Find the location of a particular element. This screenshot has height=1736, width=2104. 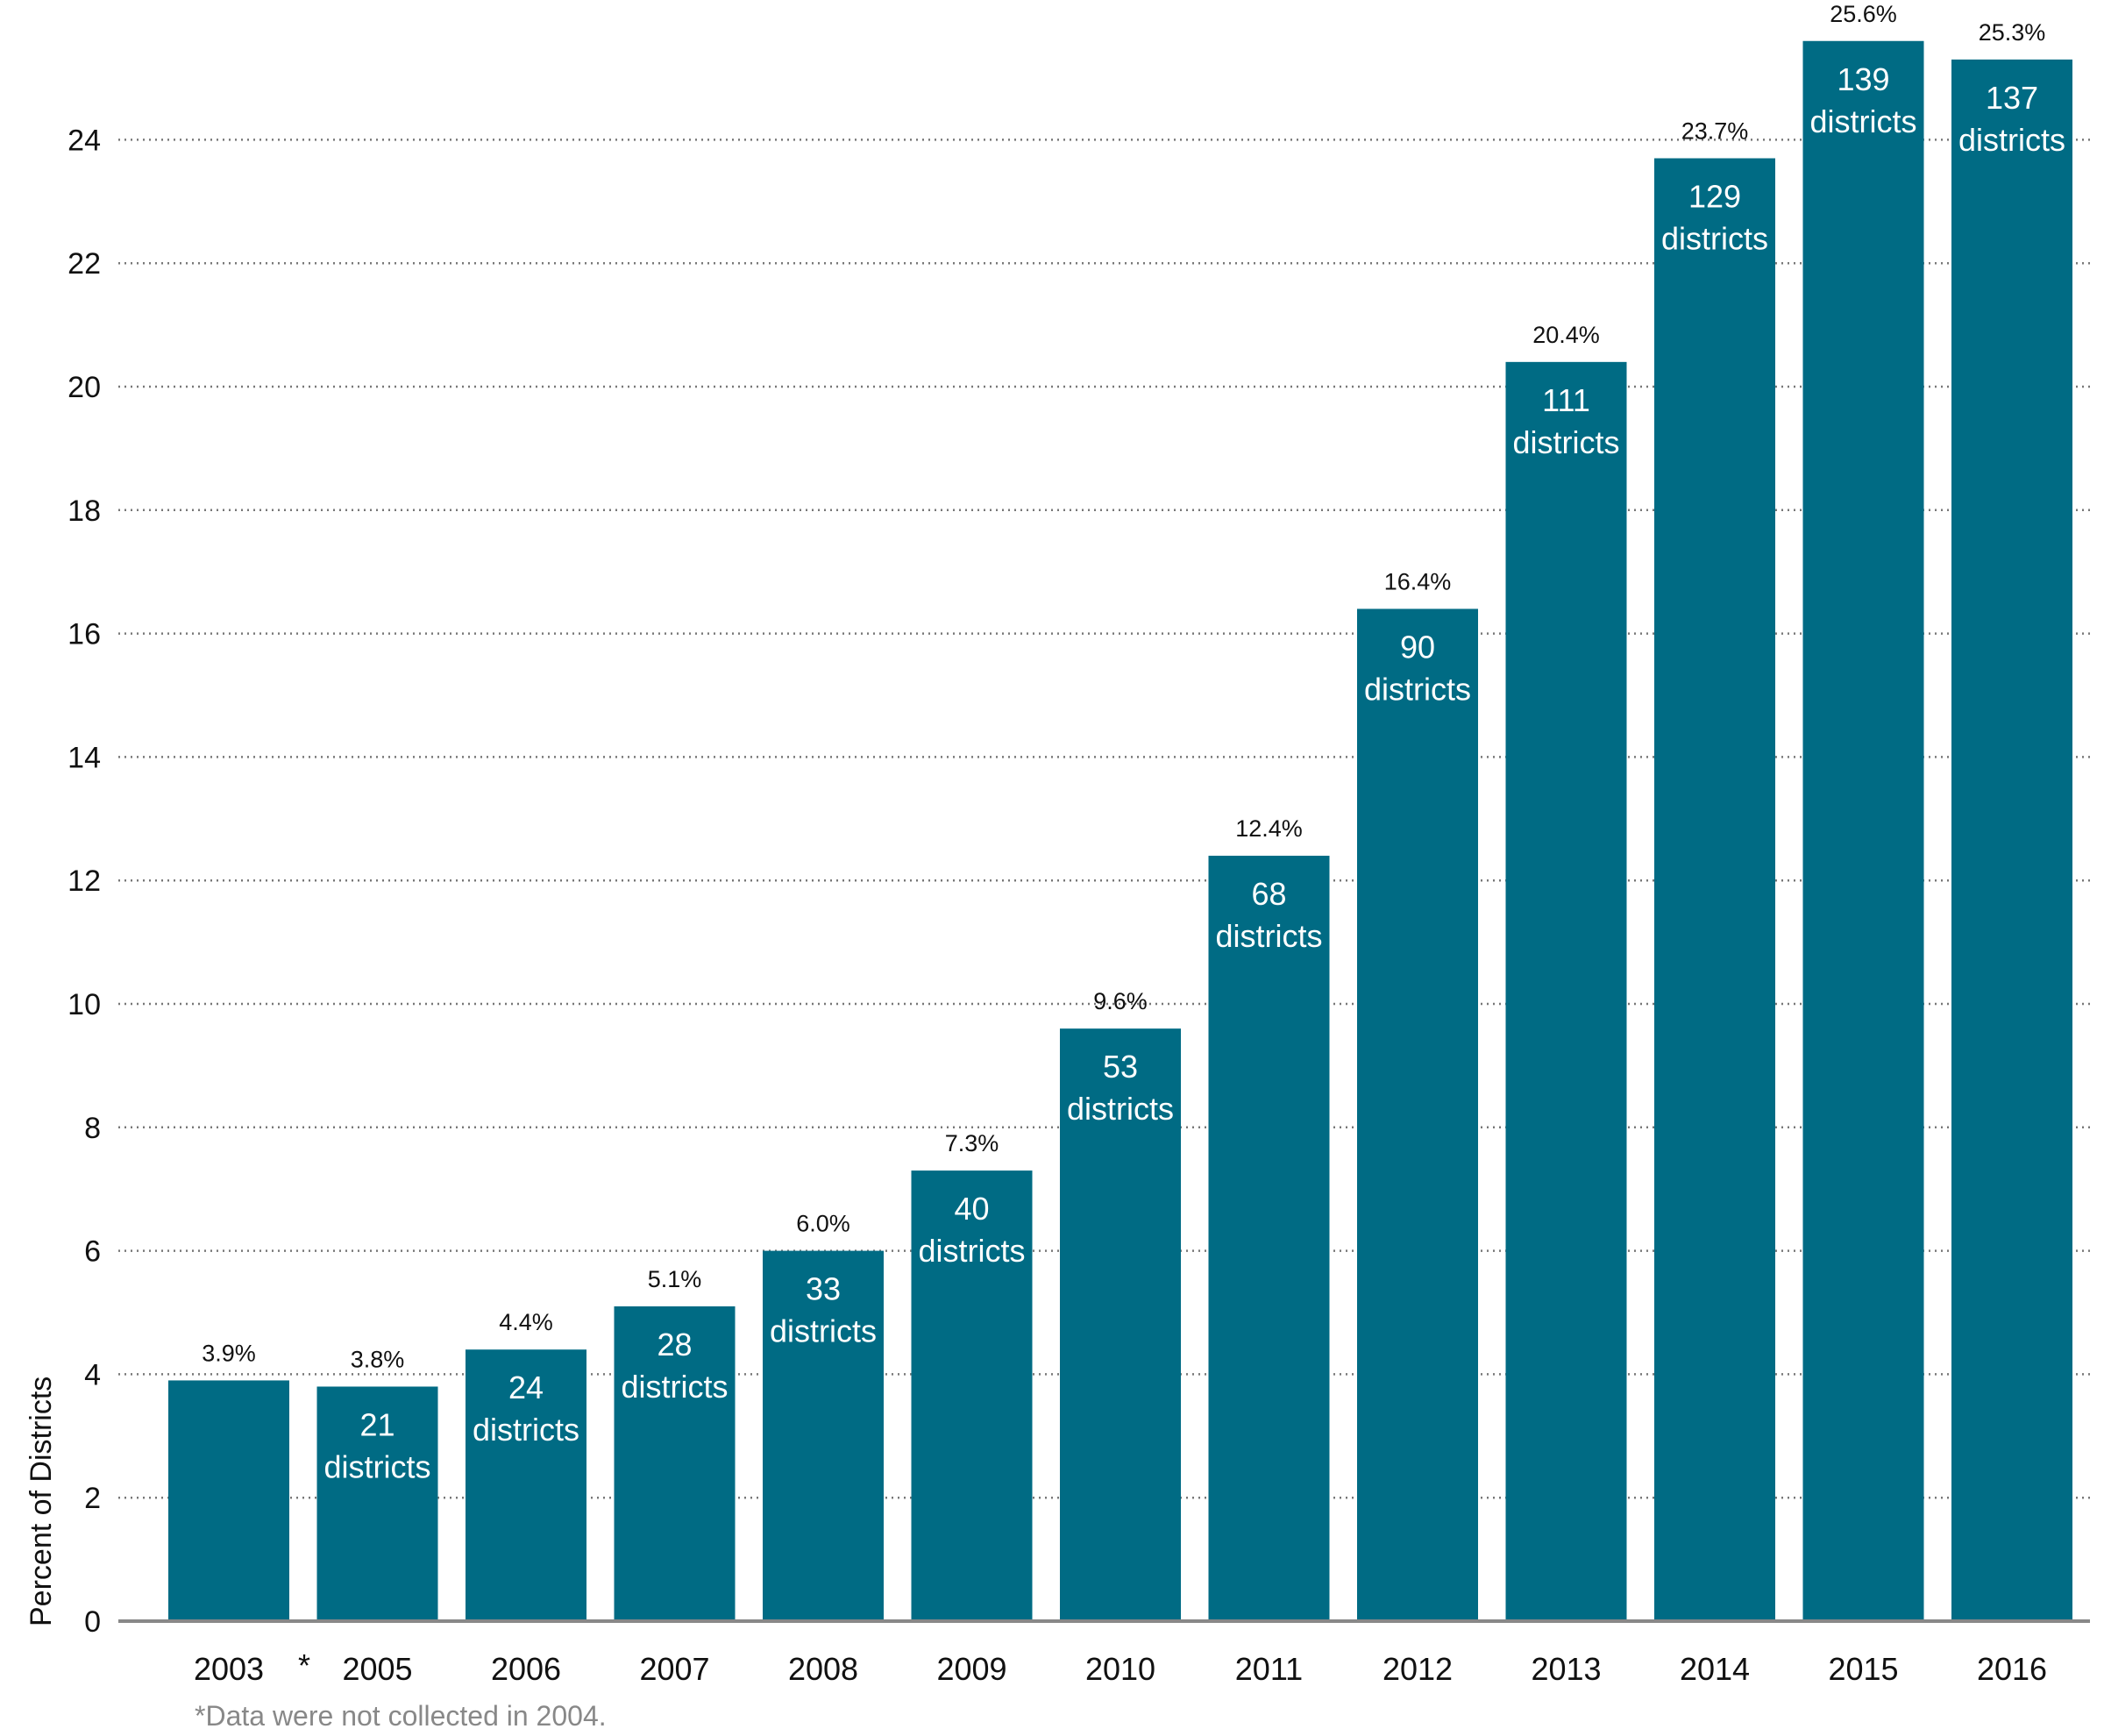

district-count: 28 is located at coordinates (674, 1344).